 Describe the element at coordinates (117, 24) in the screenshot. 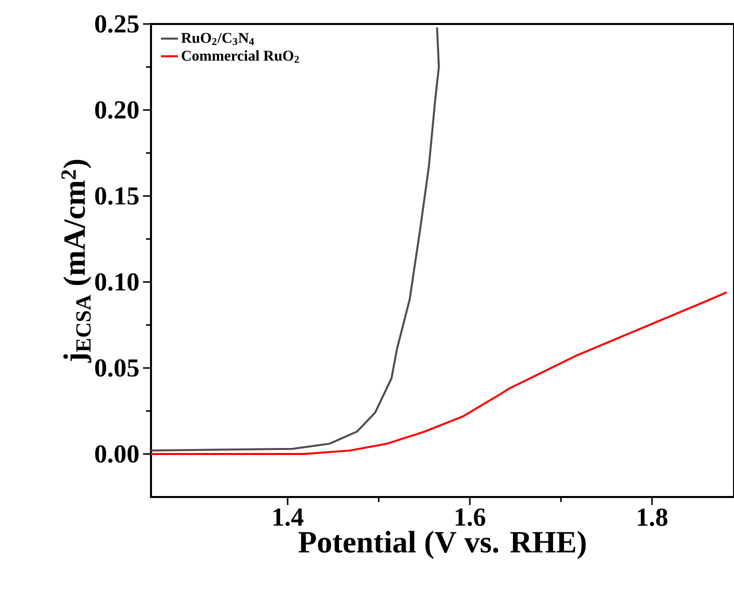

I see `y-tick-label: 0.25` at that location.